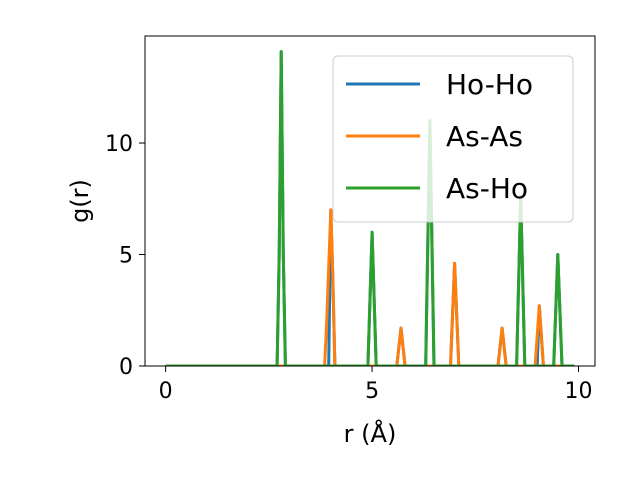 The width and height of the screenshot is (640, 480). Describe the element at coordinates (487, 188) in the screenshot. I see `legend-label-as-ho: As-Ho` at that location.